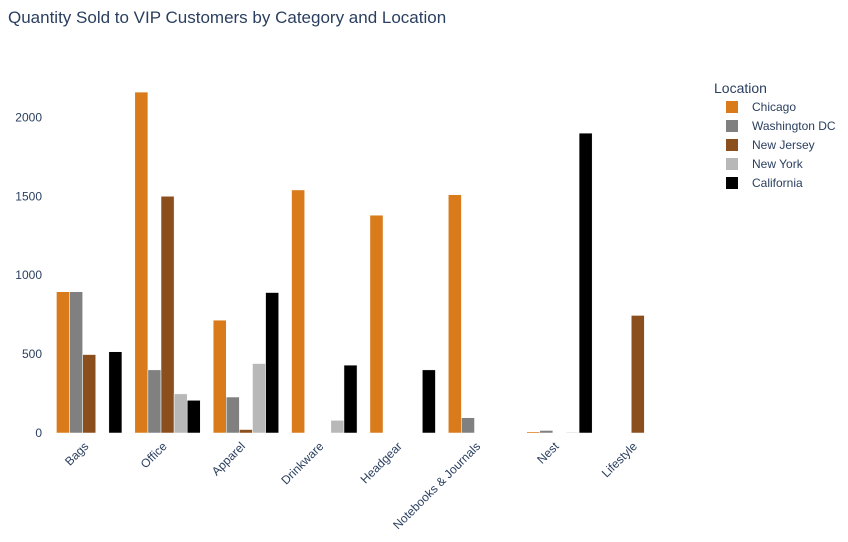 This screenshot has width=848, height=542. I want to click on legend-item: California, so click(764, 183).